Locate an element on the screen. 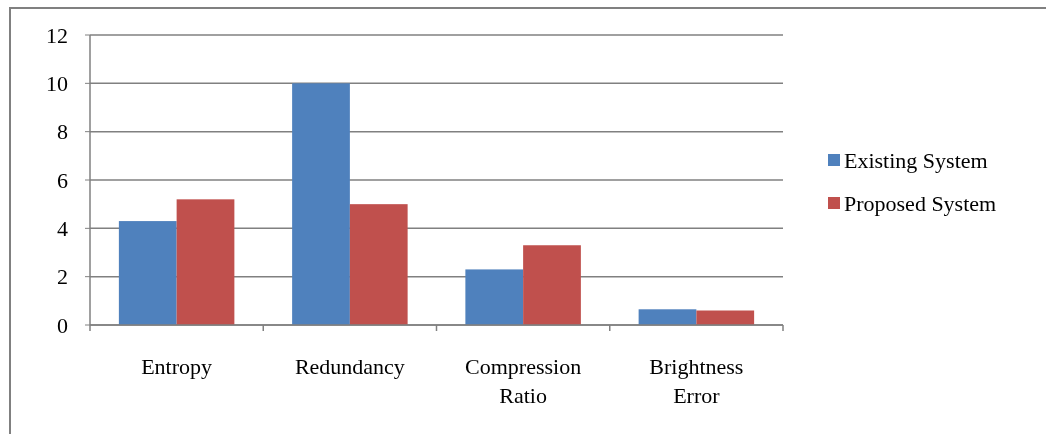 Image resolution: width=1046 pixels, height=434 pixels. x-tick-label: Brightness Error is located at coordinates (696, 381).